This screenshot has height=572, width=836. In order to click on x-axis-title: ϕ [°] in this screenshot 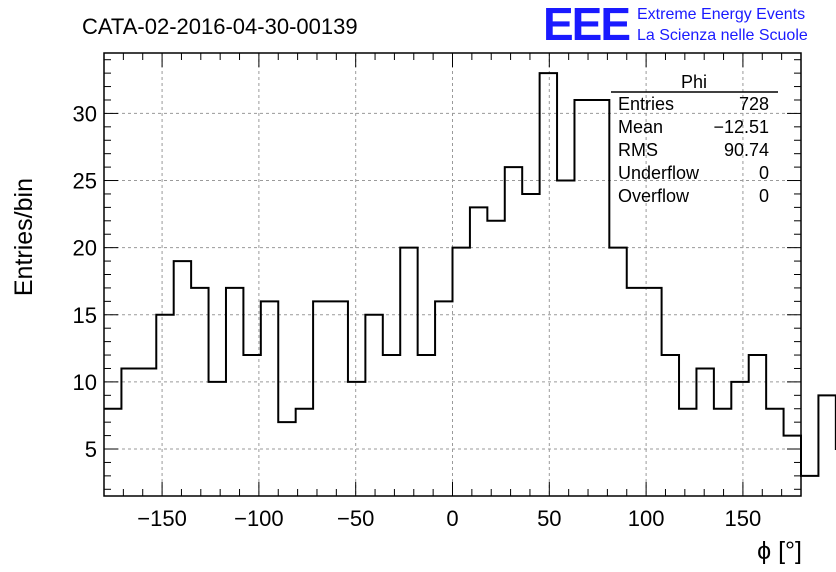, I will do `click(779, 551)`.